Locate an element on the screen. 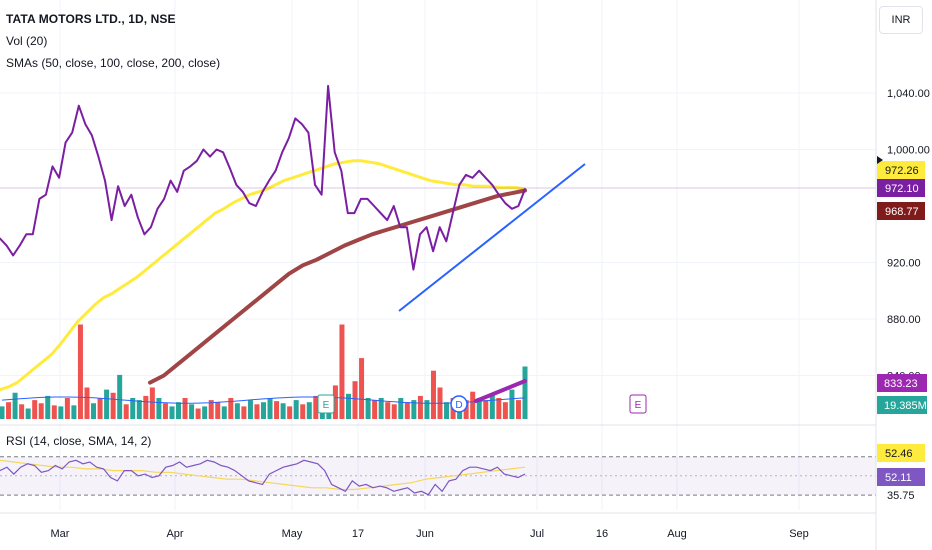  time-tick-label: May is located at coordinates (292, 534).